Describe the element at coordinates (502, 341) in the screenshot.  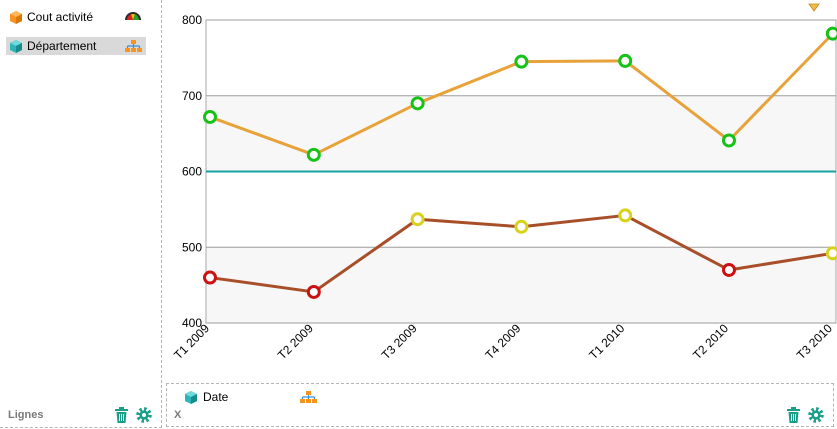
I see `x-tick-label: T4 2009` at that location.